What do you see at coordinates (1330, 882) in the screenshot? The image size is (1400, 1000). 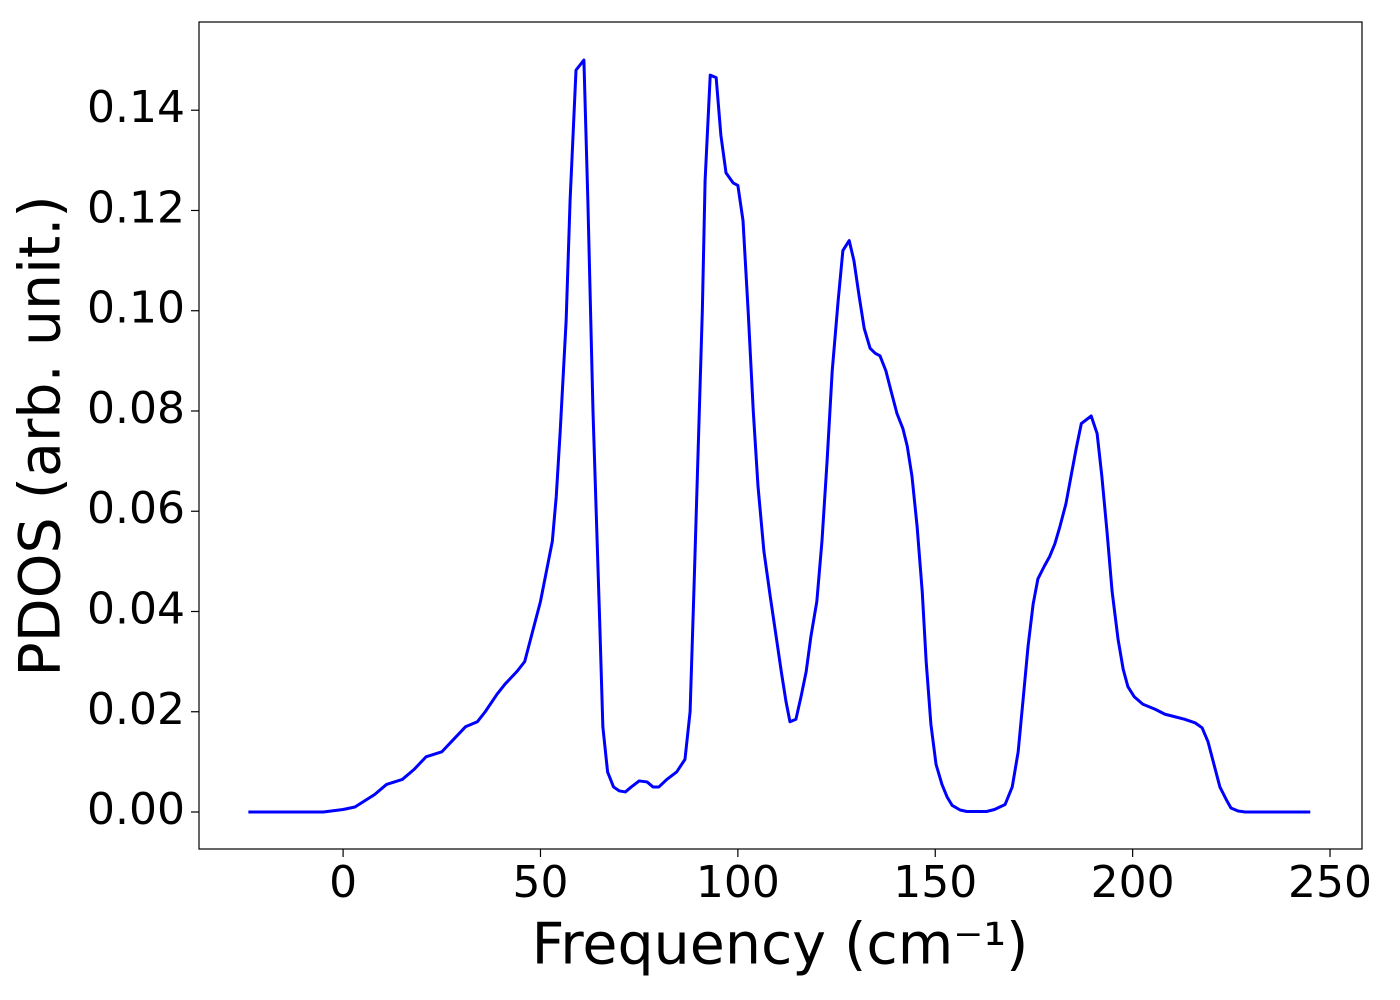 I see `x-tick-label: 250` at bounding box center [1330, 882].